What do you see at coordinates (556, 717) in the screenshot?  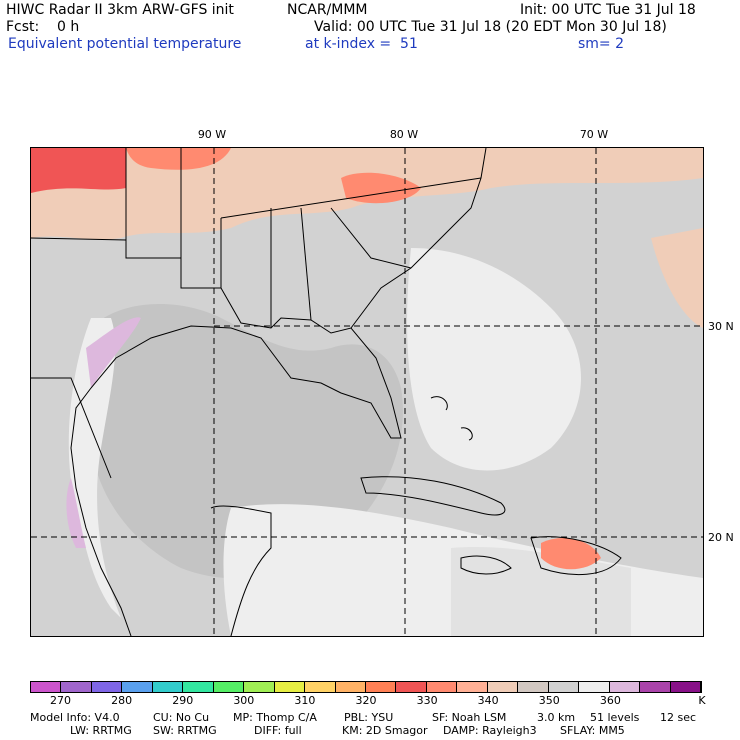 I see `model-info-item: 3.0 km` at bounding box center [556, 717].